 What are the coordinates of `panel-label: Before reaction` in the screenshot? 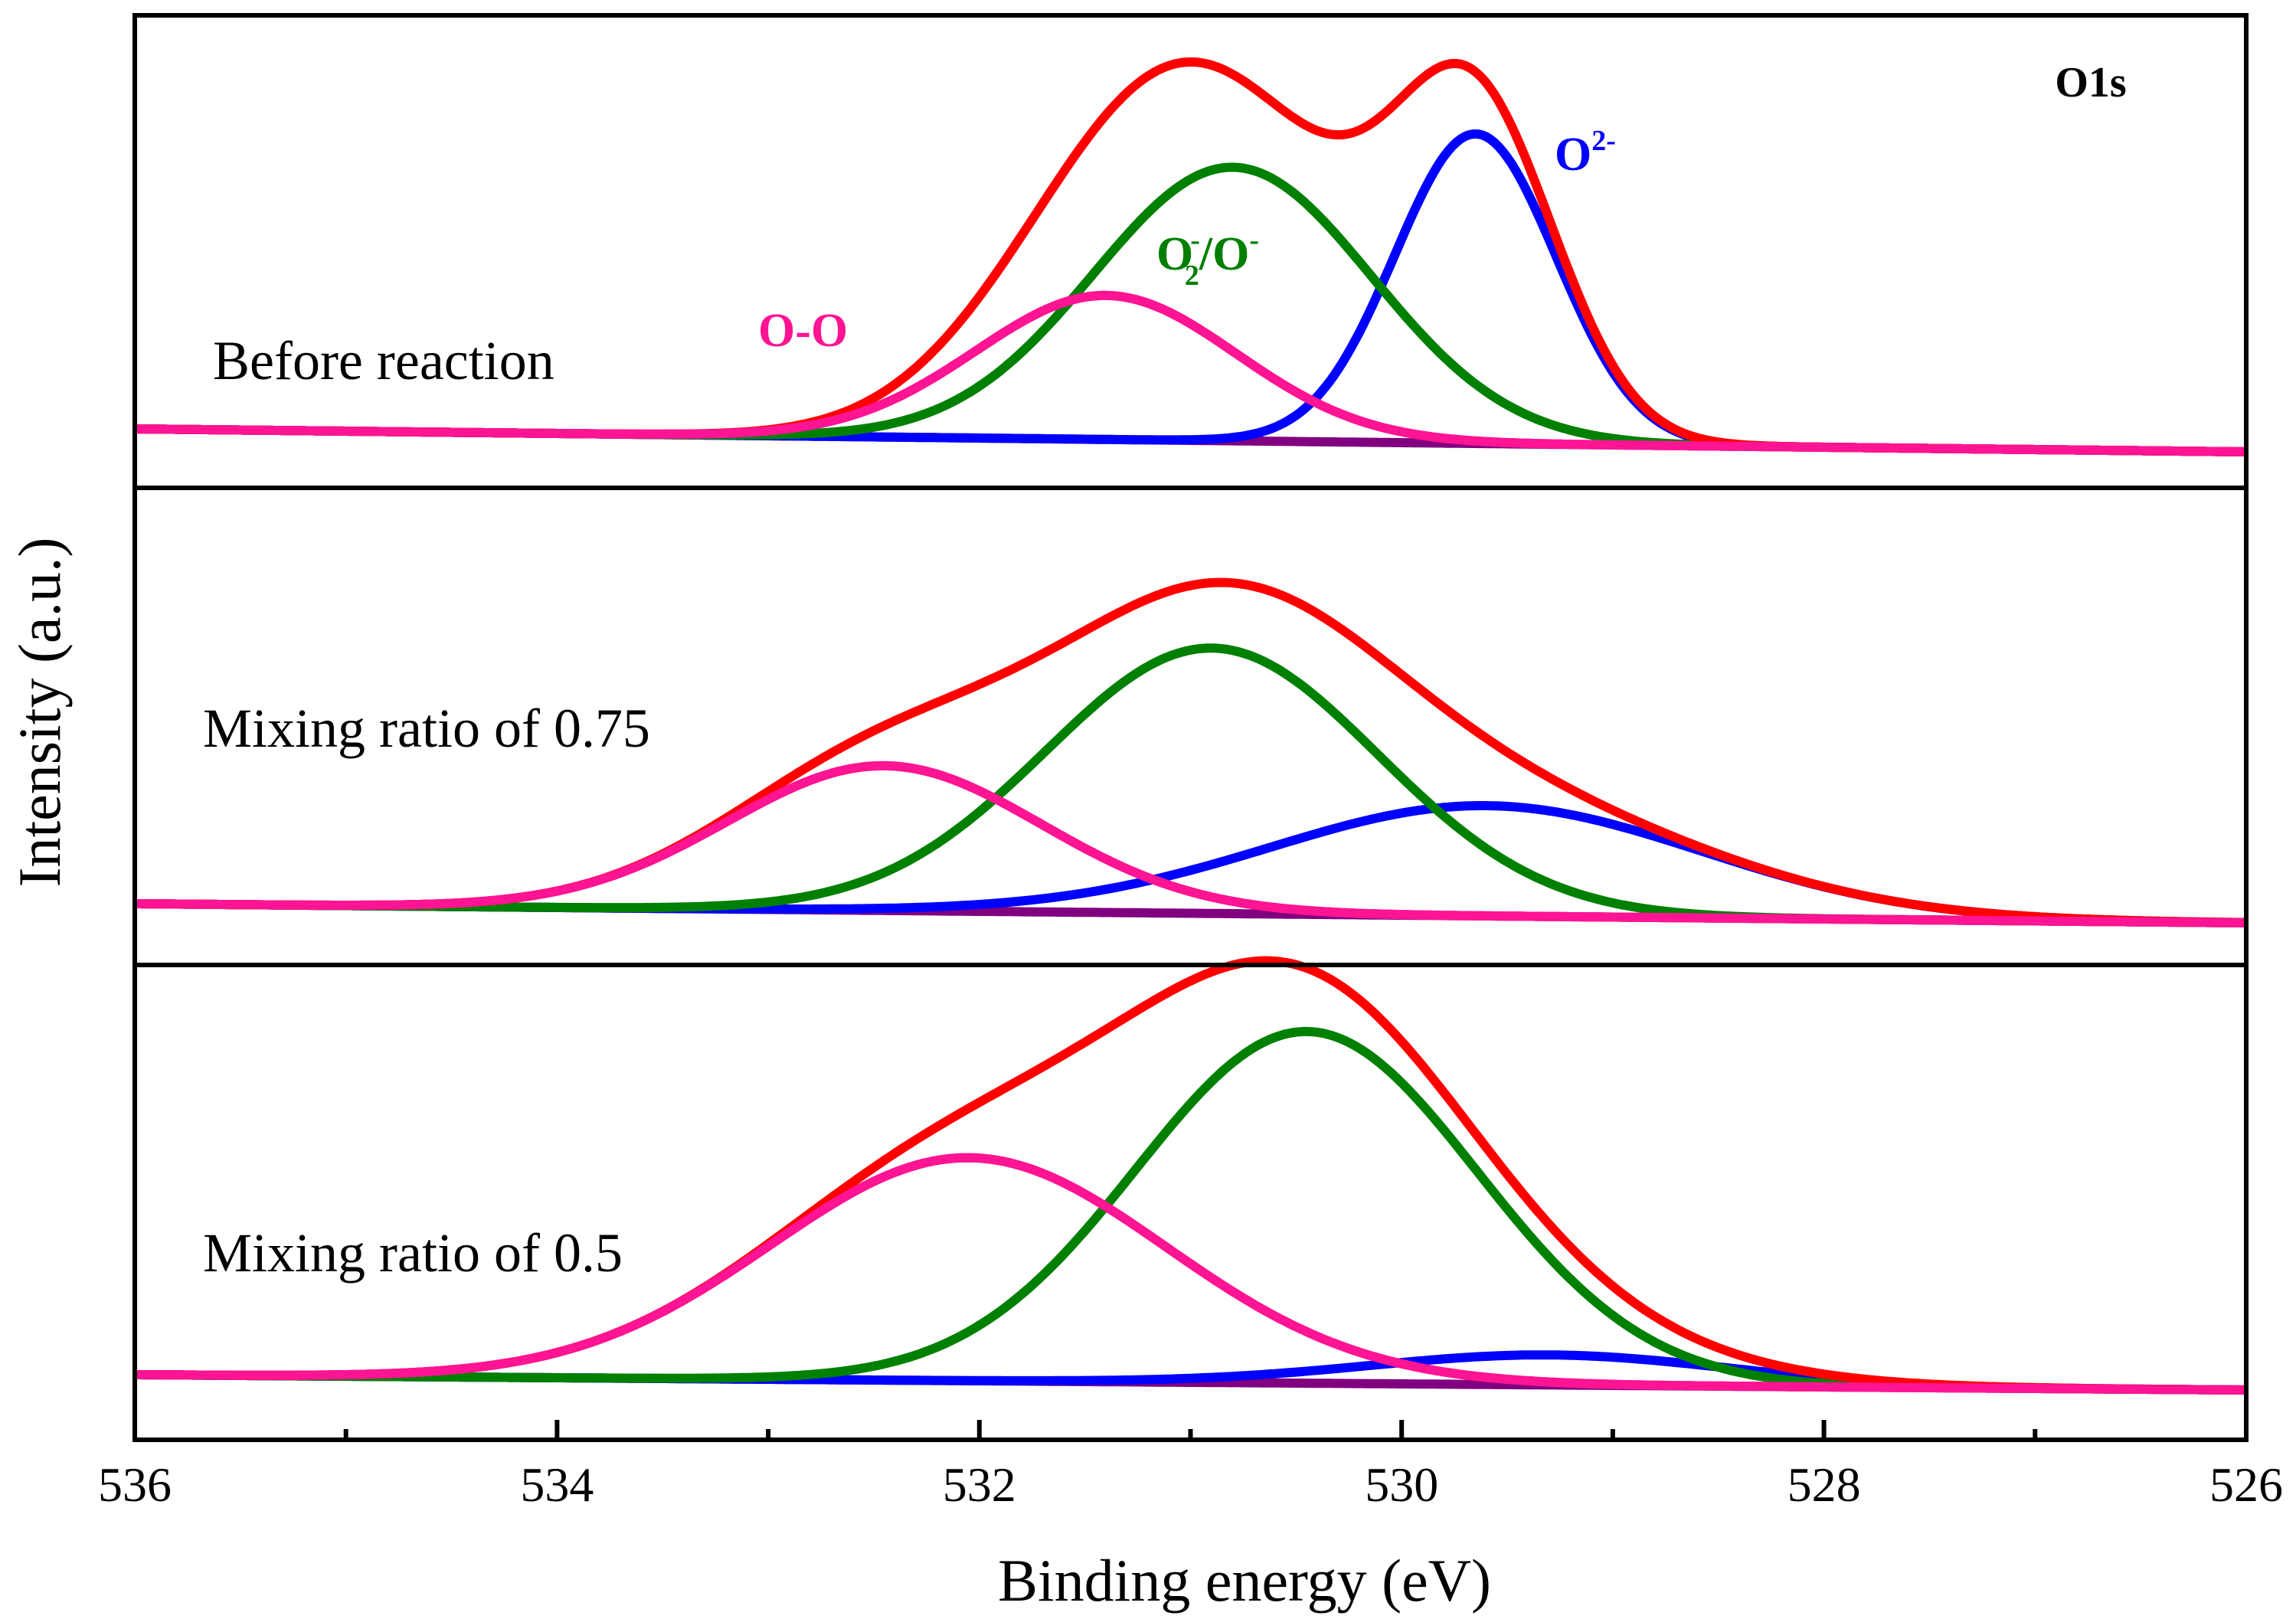 It's located at (383, 360).